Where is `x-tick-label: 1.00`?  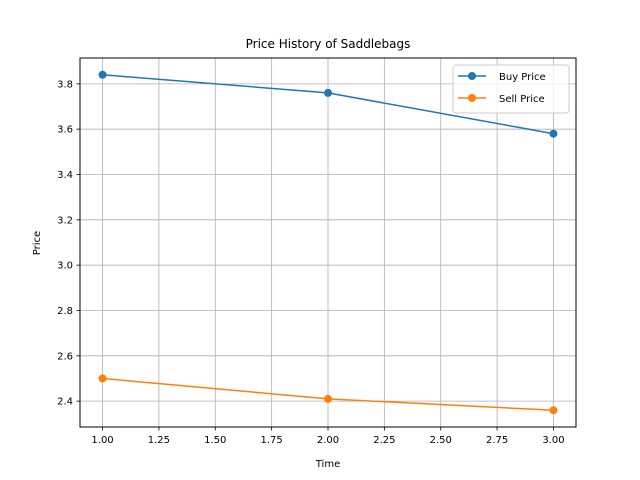
x-tick-label: 1.00 is located at coordinates (102, 440).